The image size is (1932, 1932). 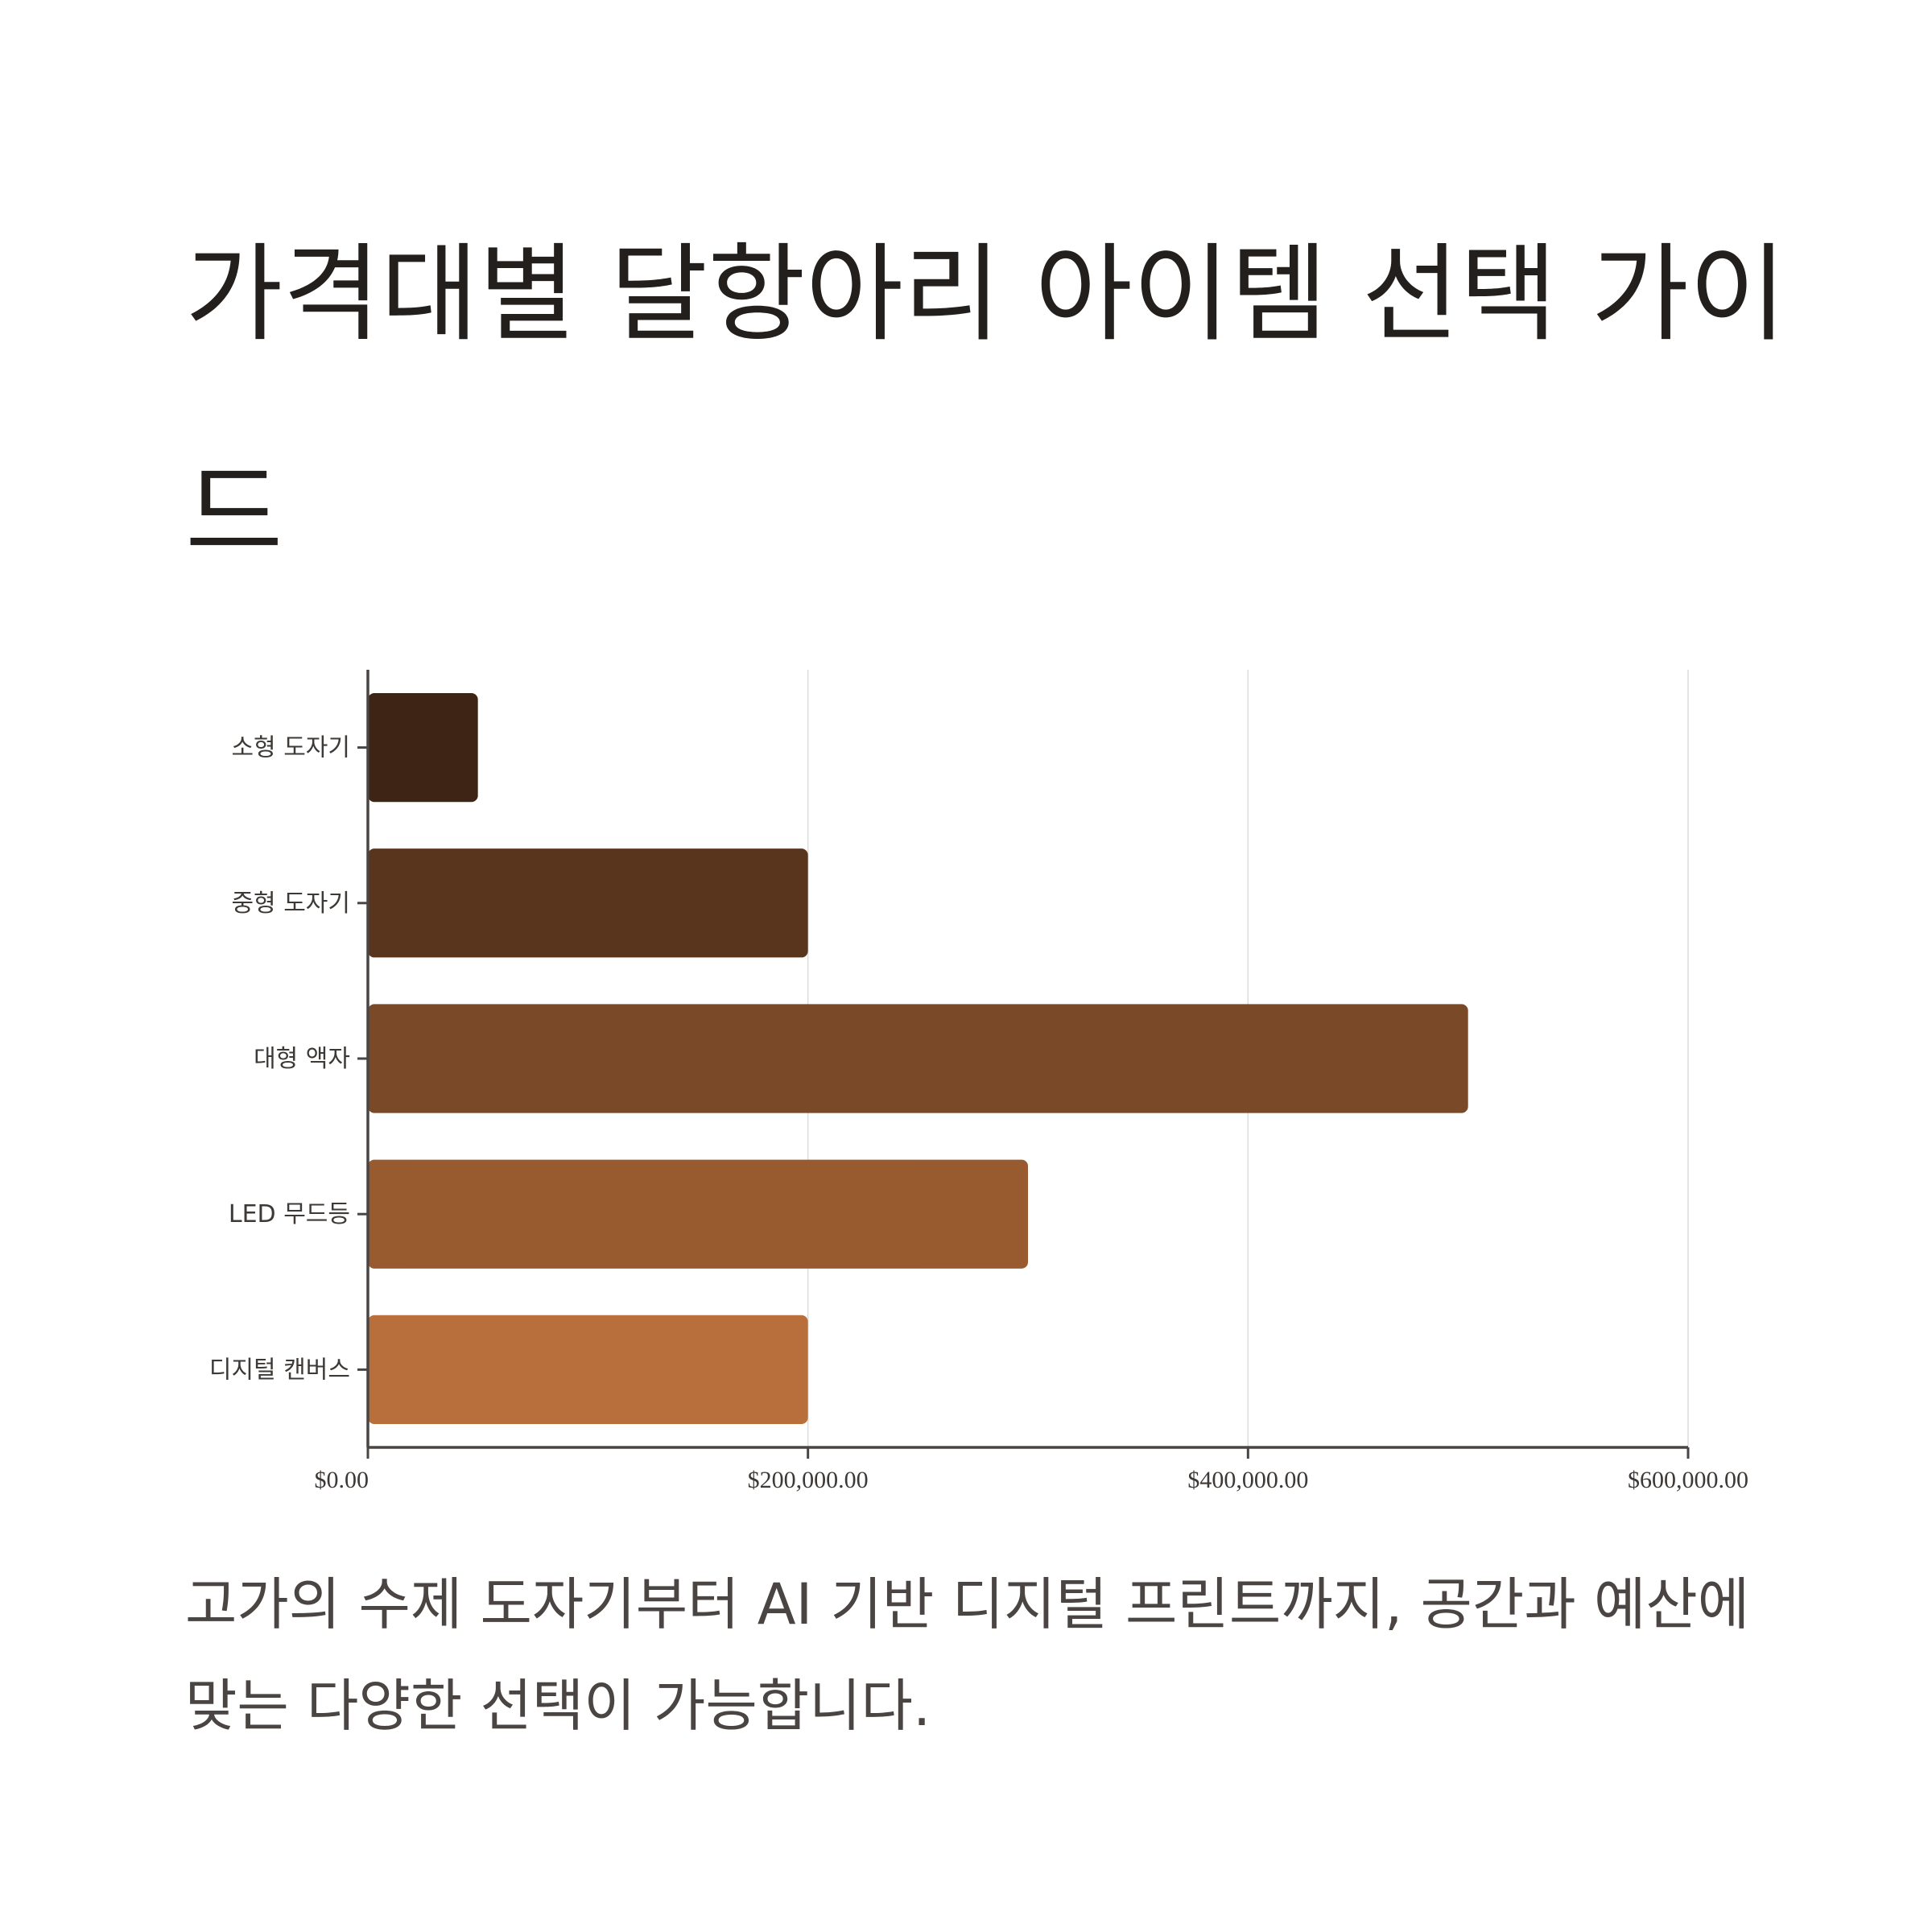 I want to click on y-tick-label: 디지털 캔버스, so click(x=279, y=1370).